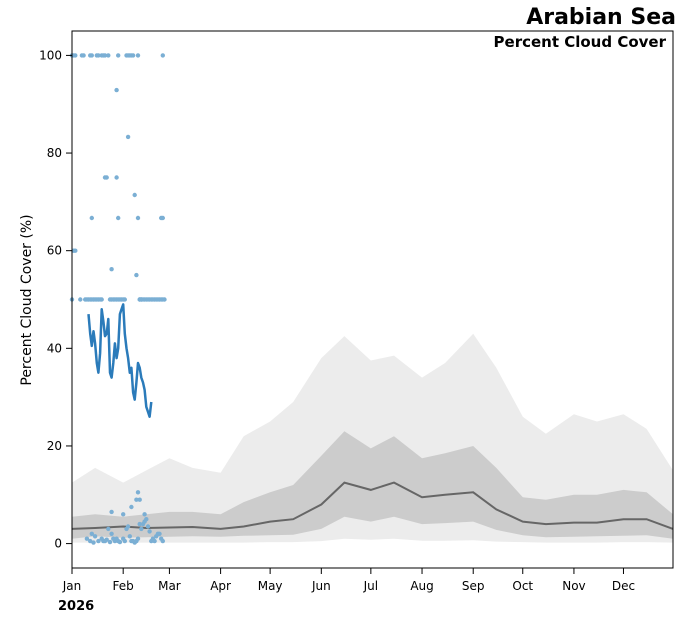 This screenshot has width=690, height=618. What do you see at coordinates (54, 446) in the screenshot?
I see `y-tick-label: 20` at bounding box center [54, 446].